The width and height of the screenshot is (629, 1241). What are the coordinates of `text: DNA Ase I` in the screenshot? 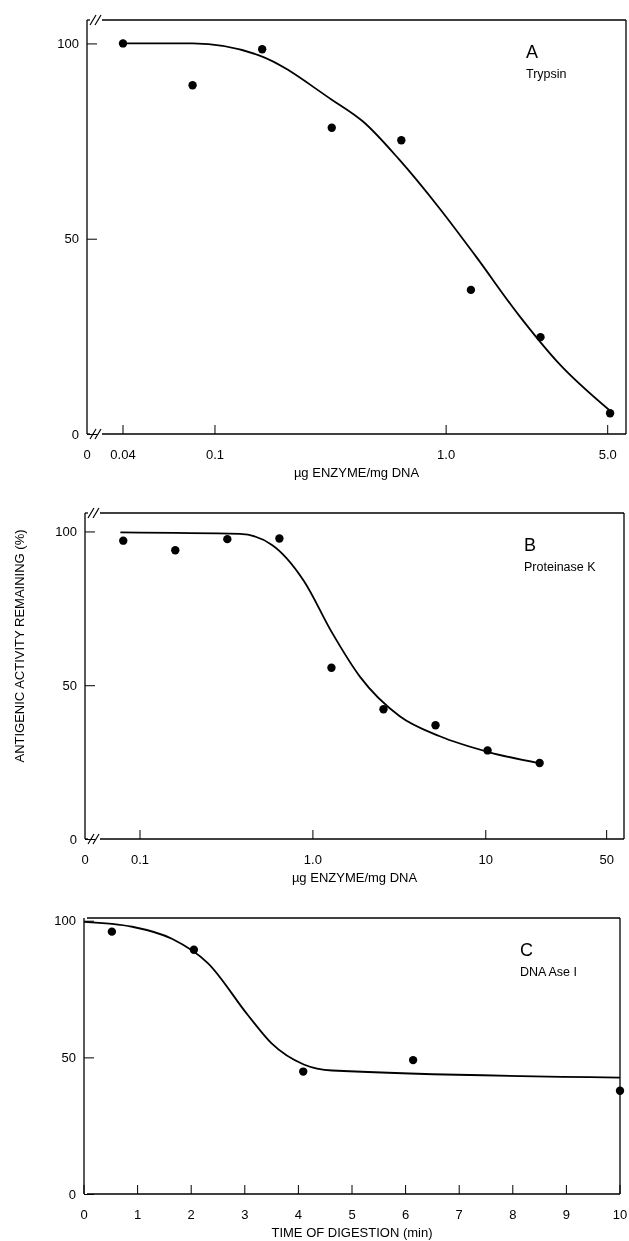 It's located at (548, 972).